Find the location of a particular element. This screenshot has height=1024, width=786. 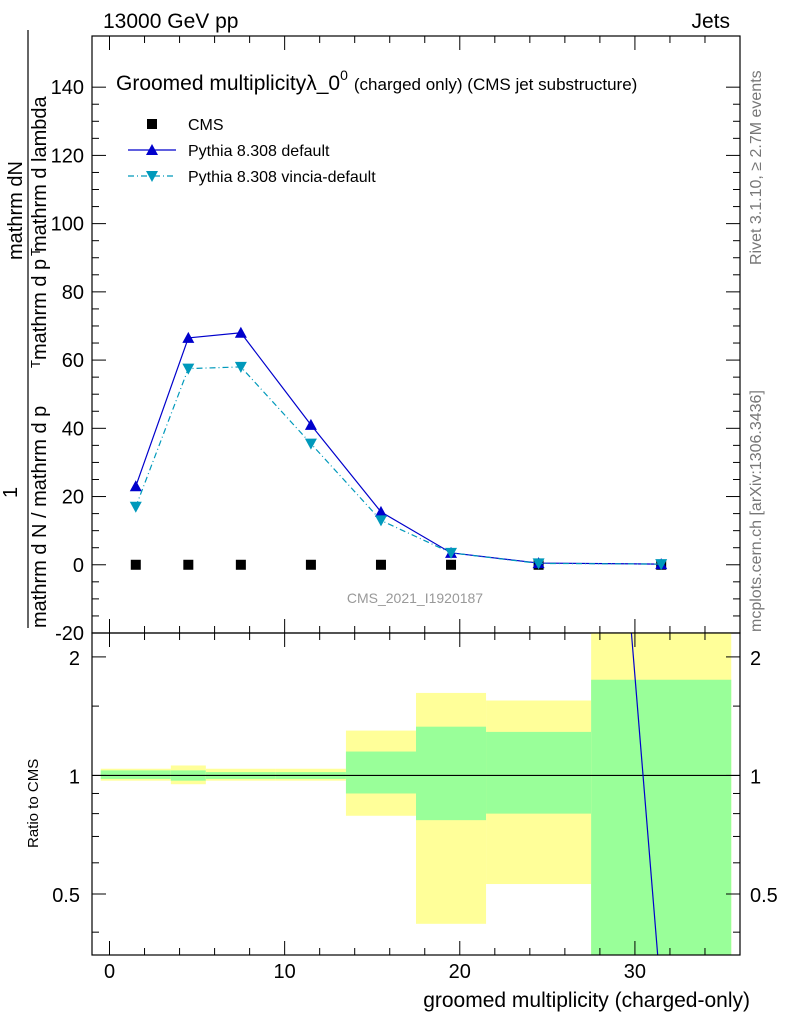

ratio-ytick-label-right: 1 is located at coordinates (755, 777).